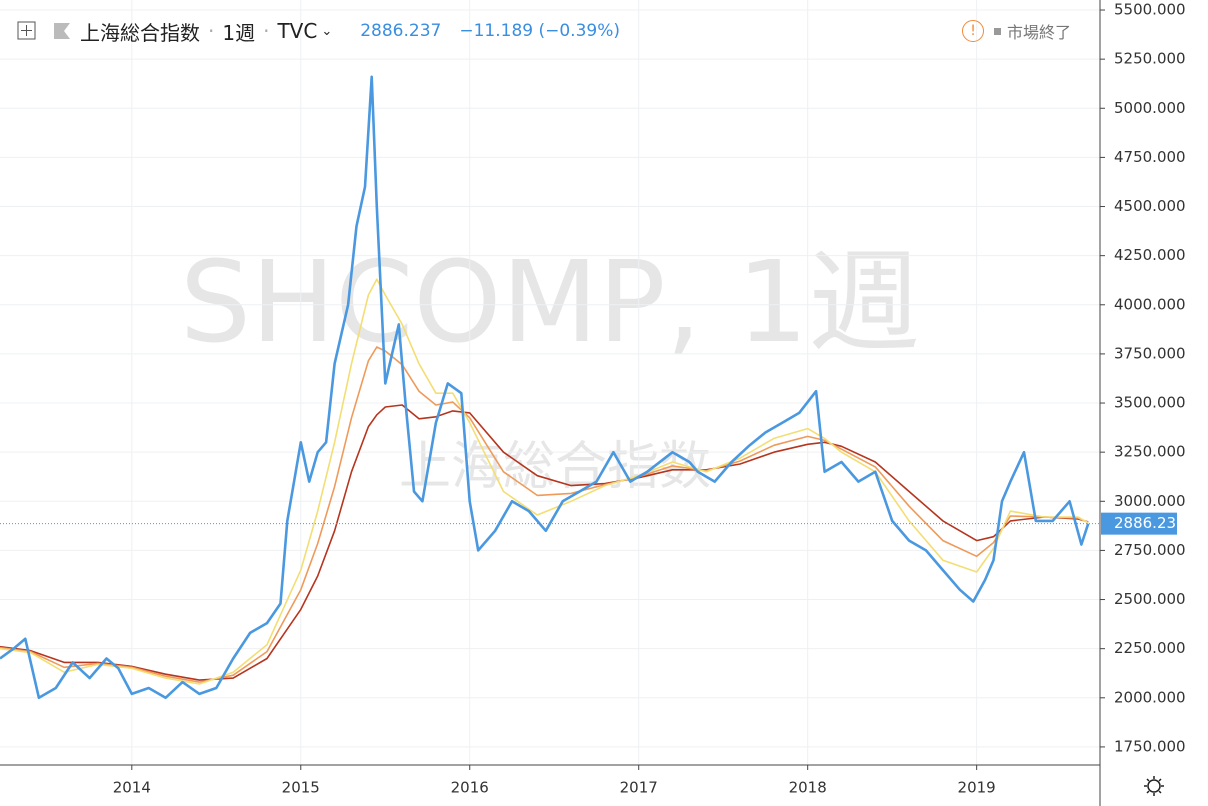 This screenshot has width=1208, height=806. Describe the element at coordinates (1150, 206) in the screenshot. I see `y-tick-label: 4500.000` at that location.